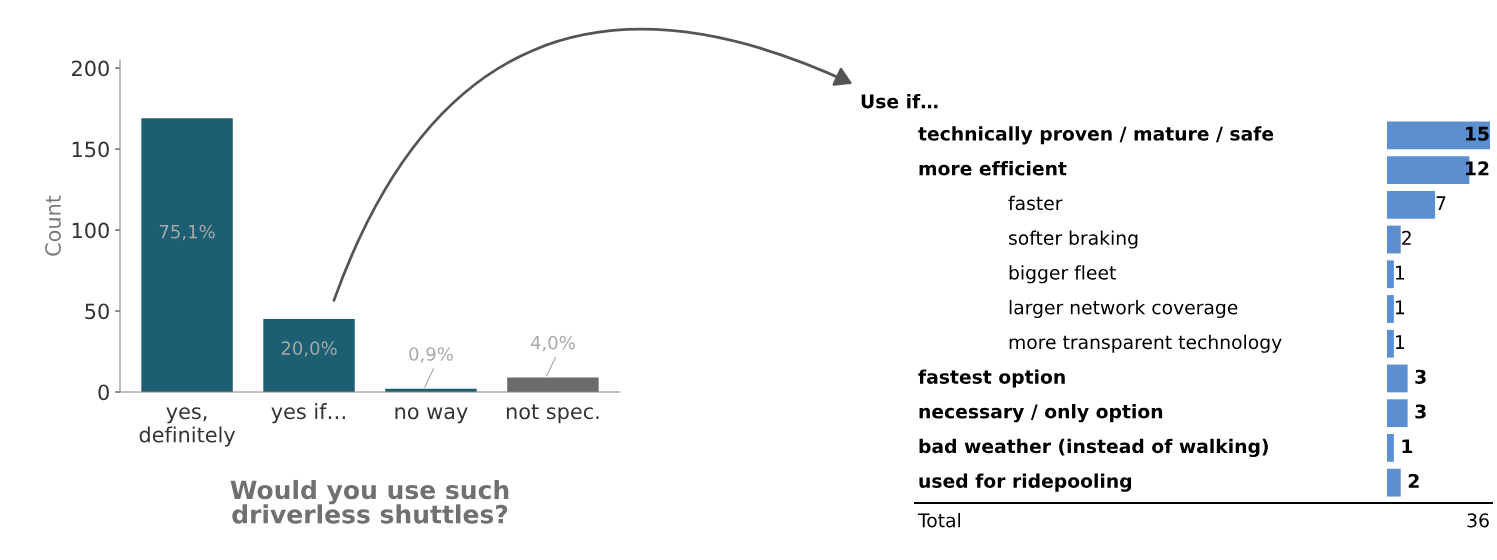 The width and height of the screenshot is (1497, 560). I want to click on category-label: bad weather (instead of walking), so click(1093, 448).